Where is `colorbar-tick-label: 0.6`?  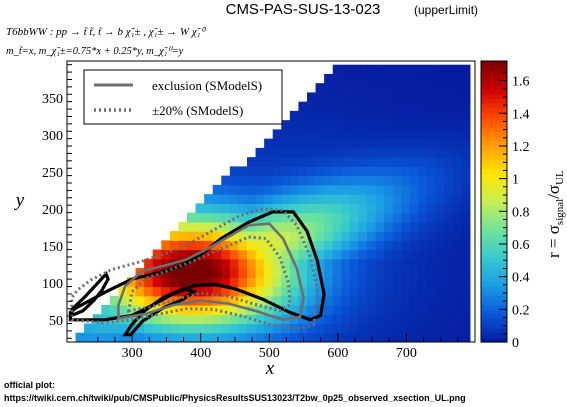
colorbar-tick-label: 0.6 is located at coordinates (521, 245).